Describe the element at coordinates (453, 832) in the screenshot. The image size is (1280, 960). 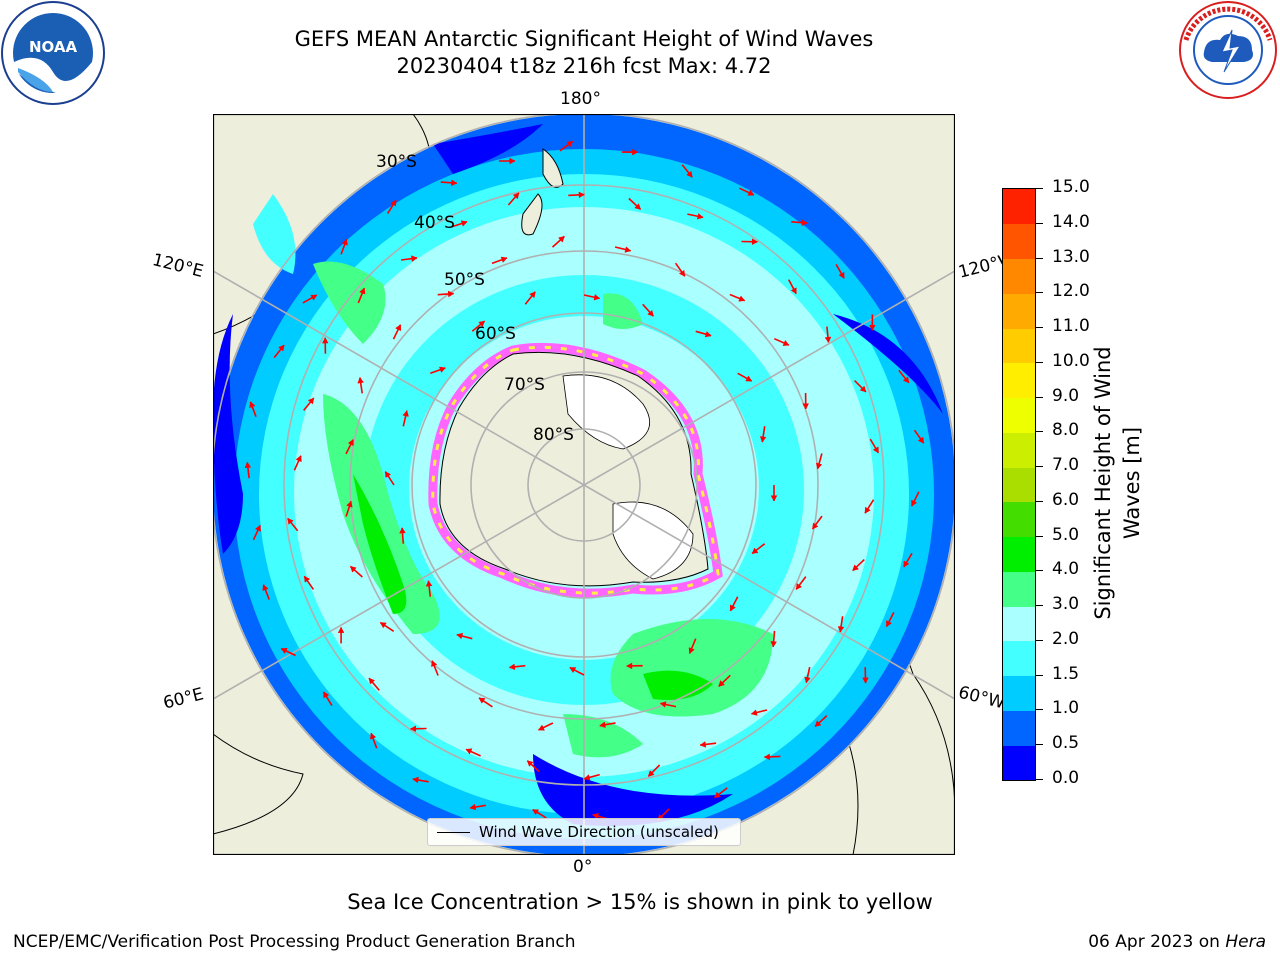
I see `legend-line-swatch` at that location.